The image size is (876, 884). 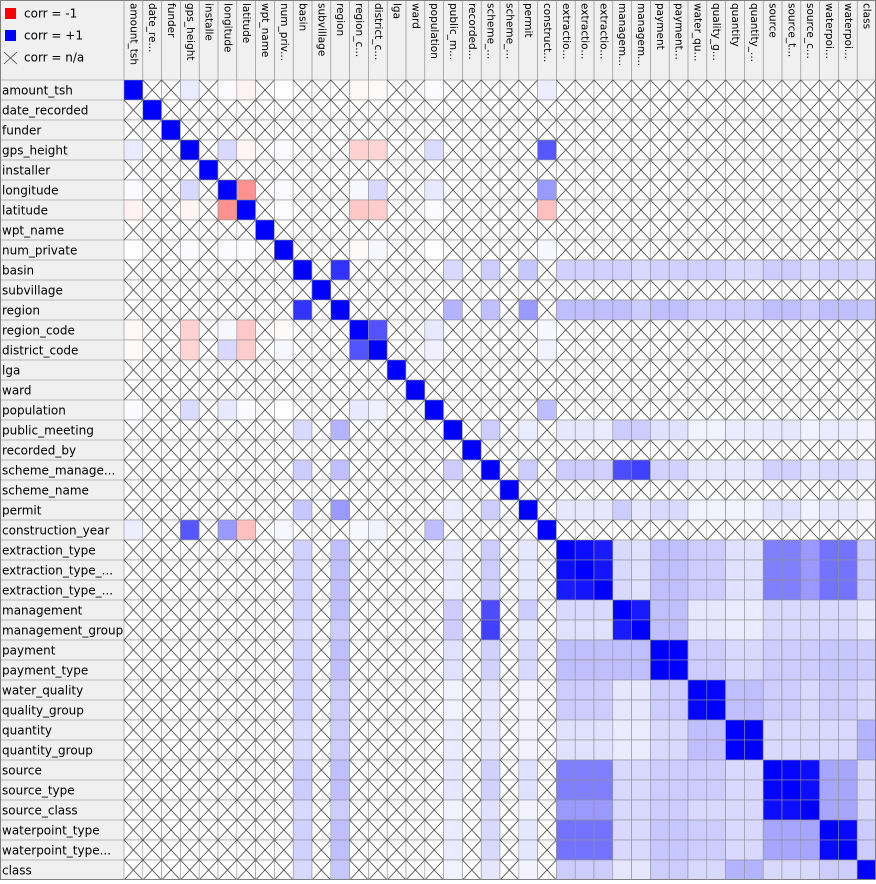 I want to click on row-label: lga, so click(x=11, y=371).